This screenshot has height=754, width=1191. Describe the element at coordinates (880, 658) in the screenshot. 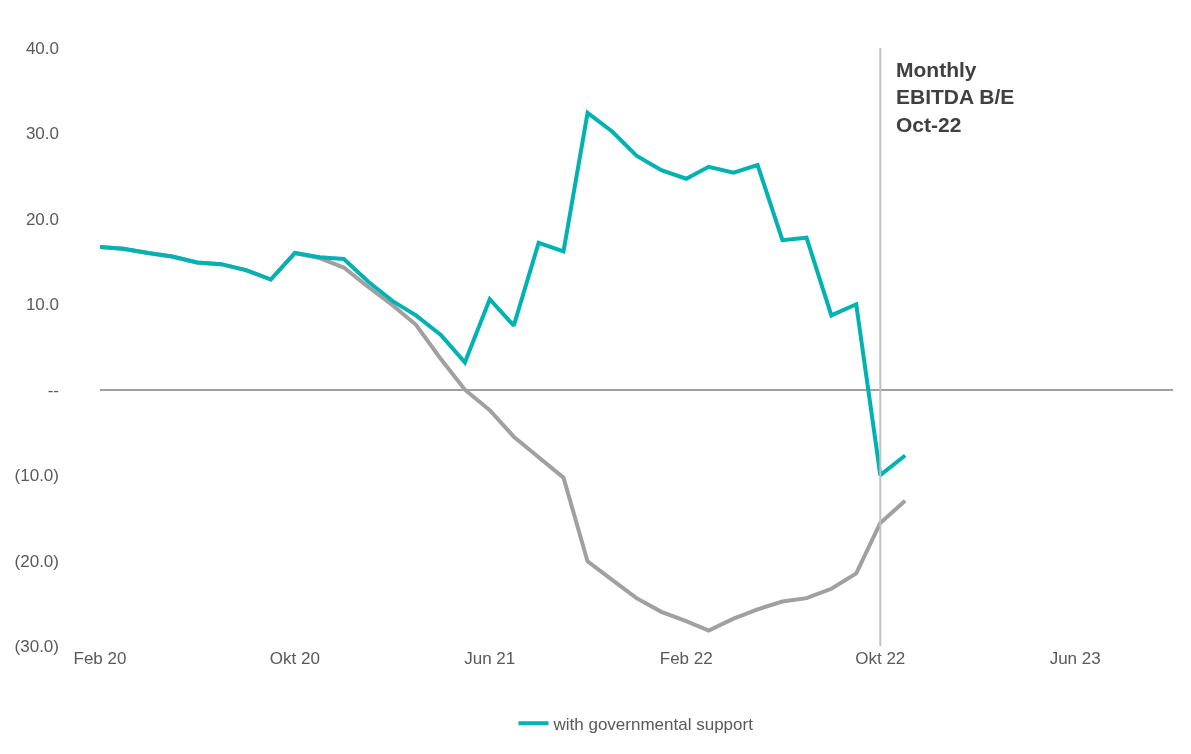

I see `x-tick-label: Okt 22` at that location.